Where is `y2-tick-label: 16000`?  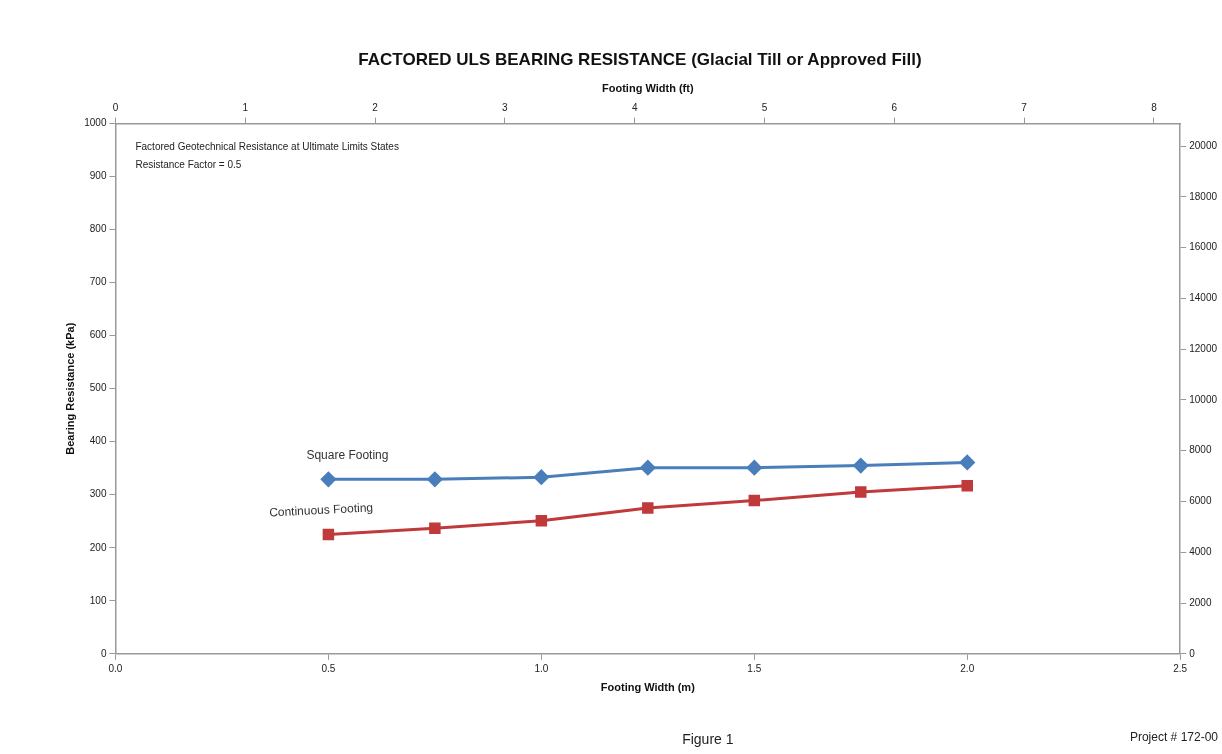 y2-tick-label: 16000 is located at coordinates (1203, 247).